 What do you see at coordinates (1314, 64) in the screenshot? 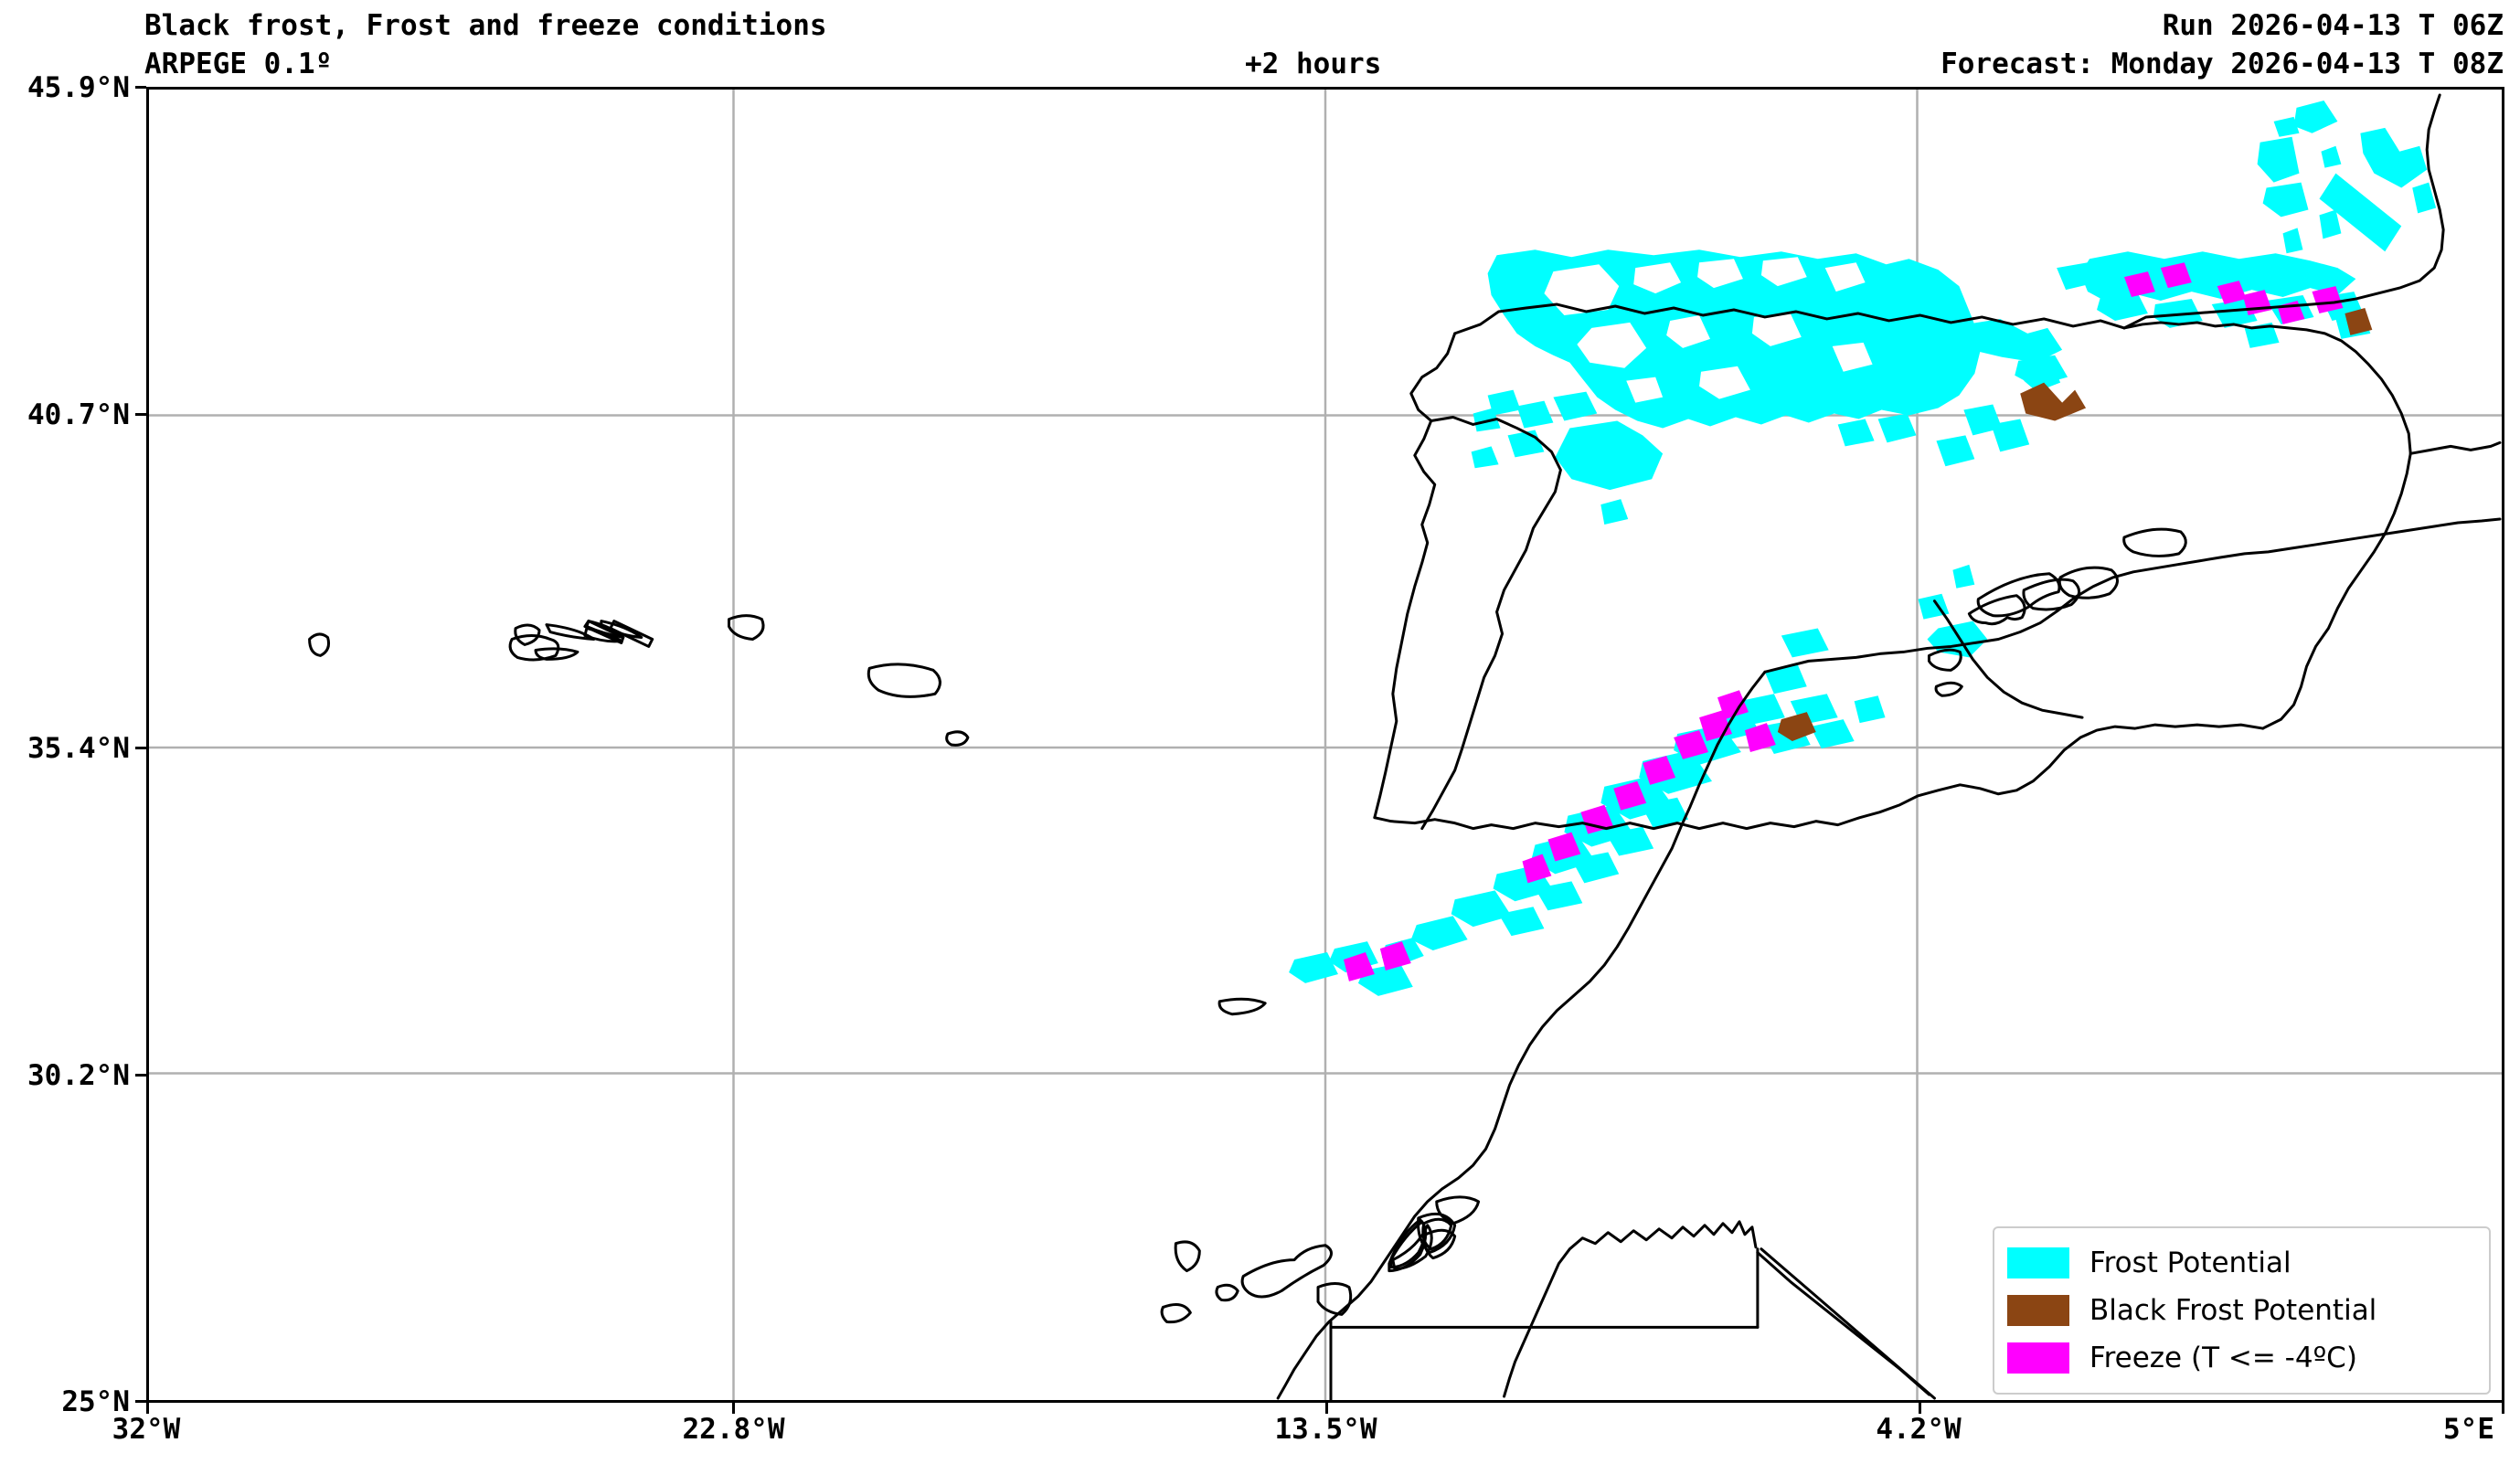
I see `lead-time-label: +2 hours` at bounding box center [1314, 64].